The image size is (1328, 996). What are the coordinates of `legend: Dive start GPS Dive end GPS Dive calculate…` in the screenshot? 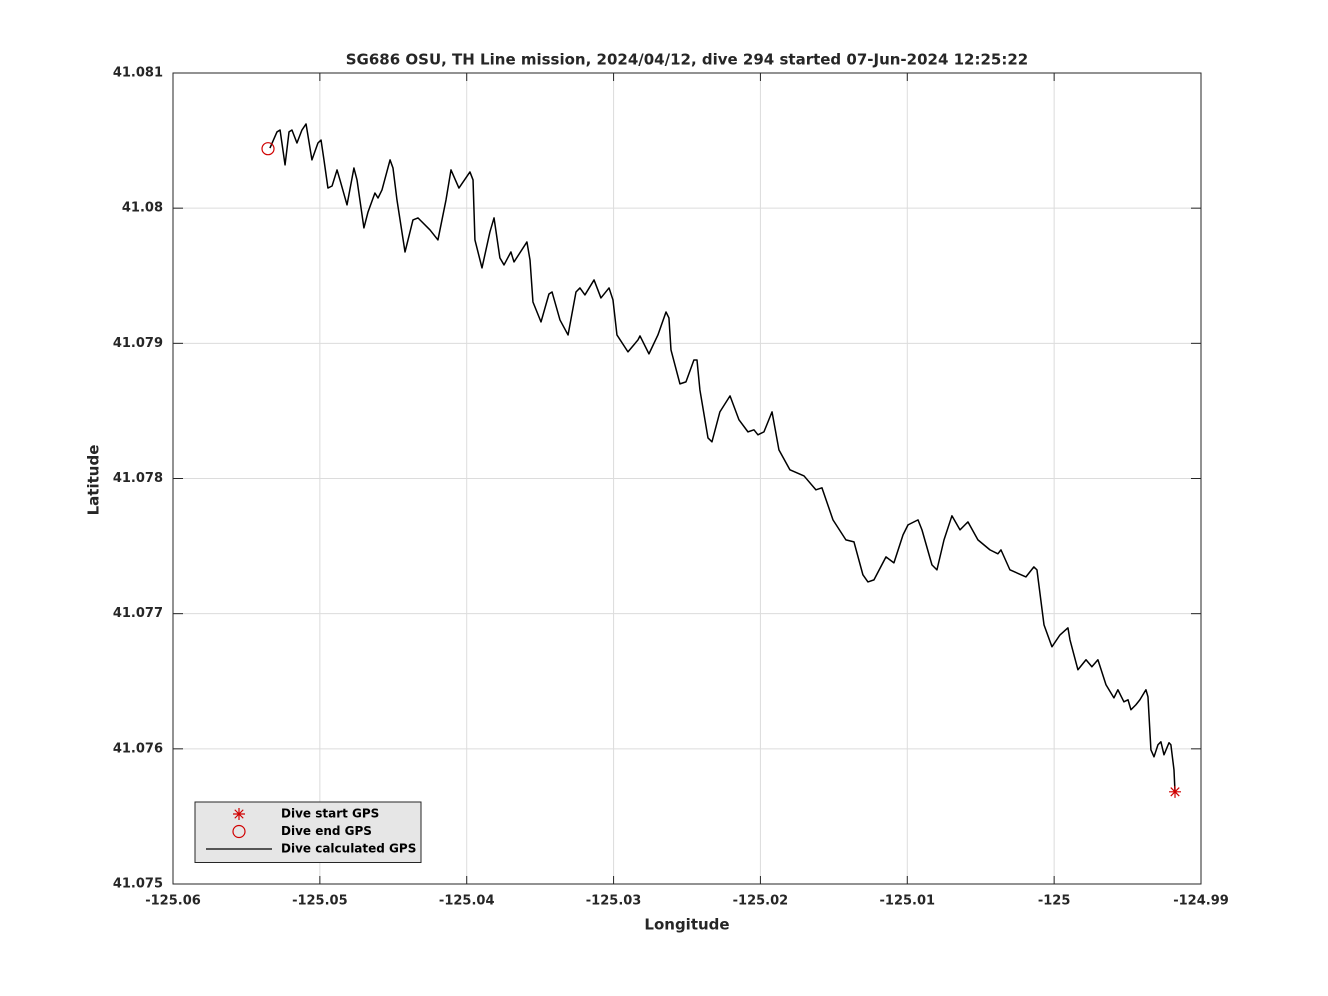 It's located at (308, 832).